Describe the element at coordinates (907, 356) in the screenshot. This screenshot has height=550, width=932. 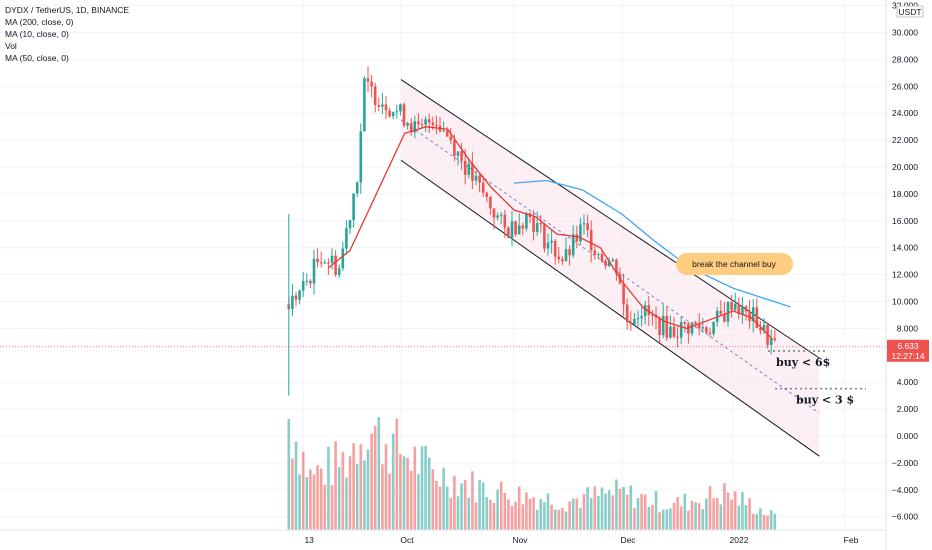
I see `price-countdown: 12:27:14` at that location.